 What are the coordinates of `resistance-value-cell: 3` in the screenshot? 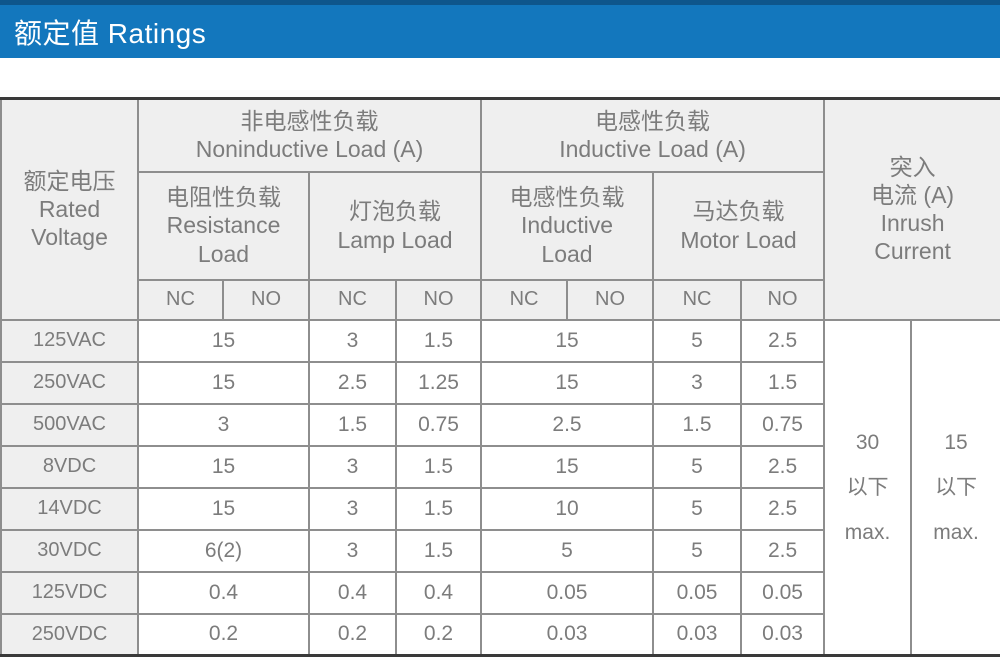 It's located at (223, 424).